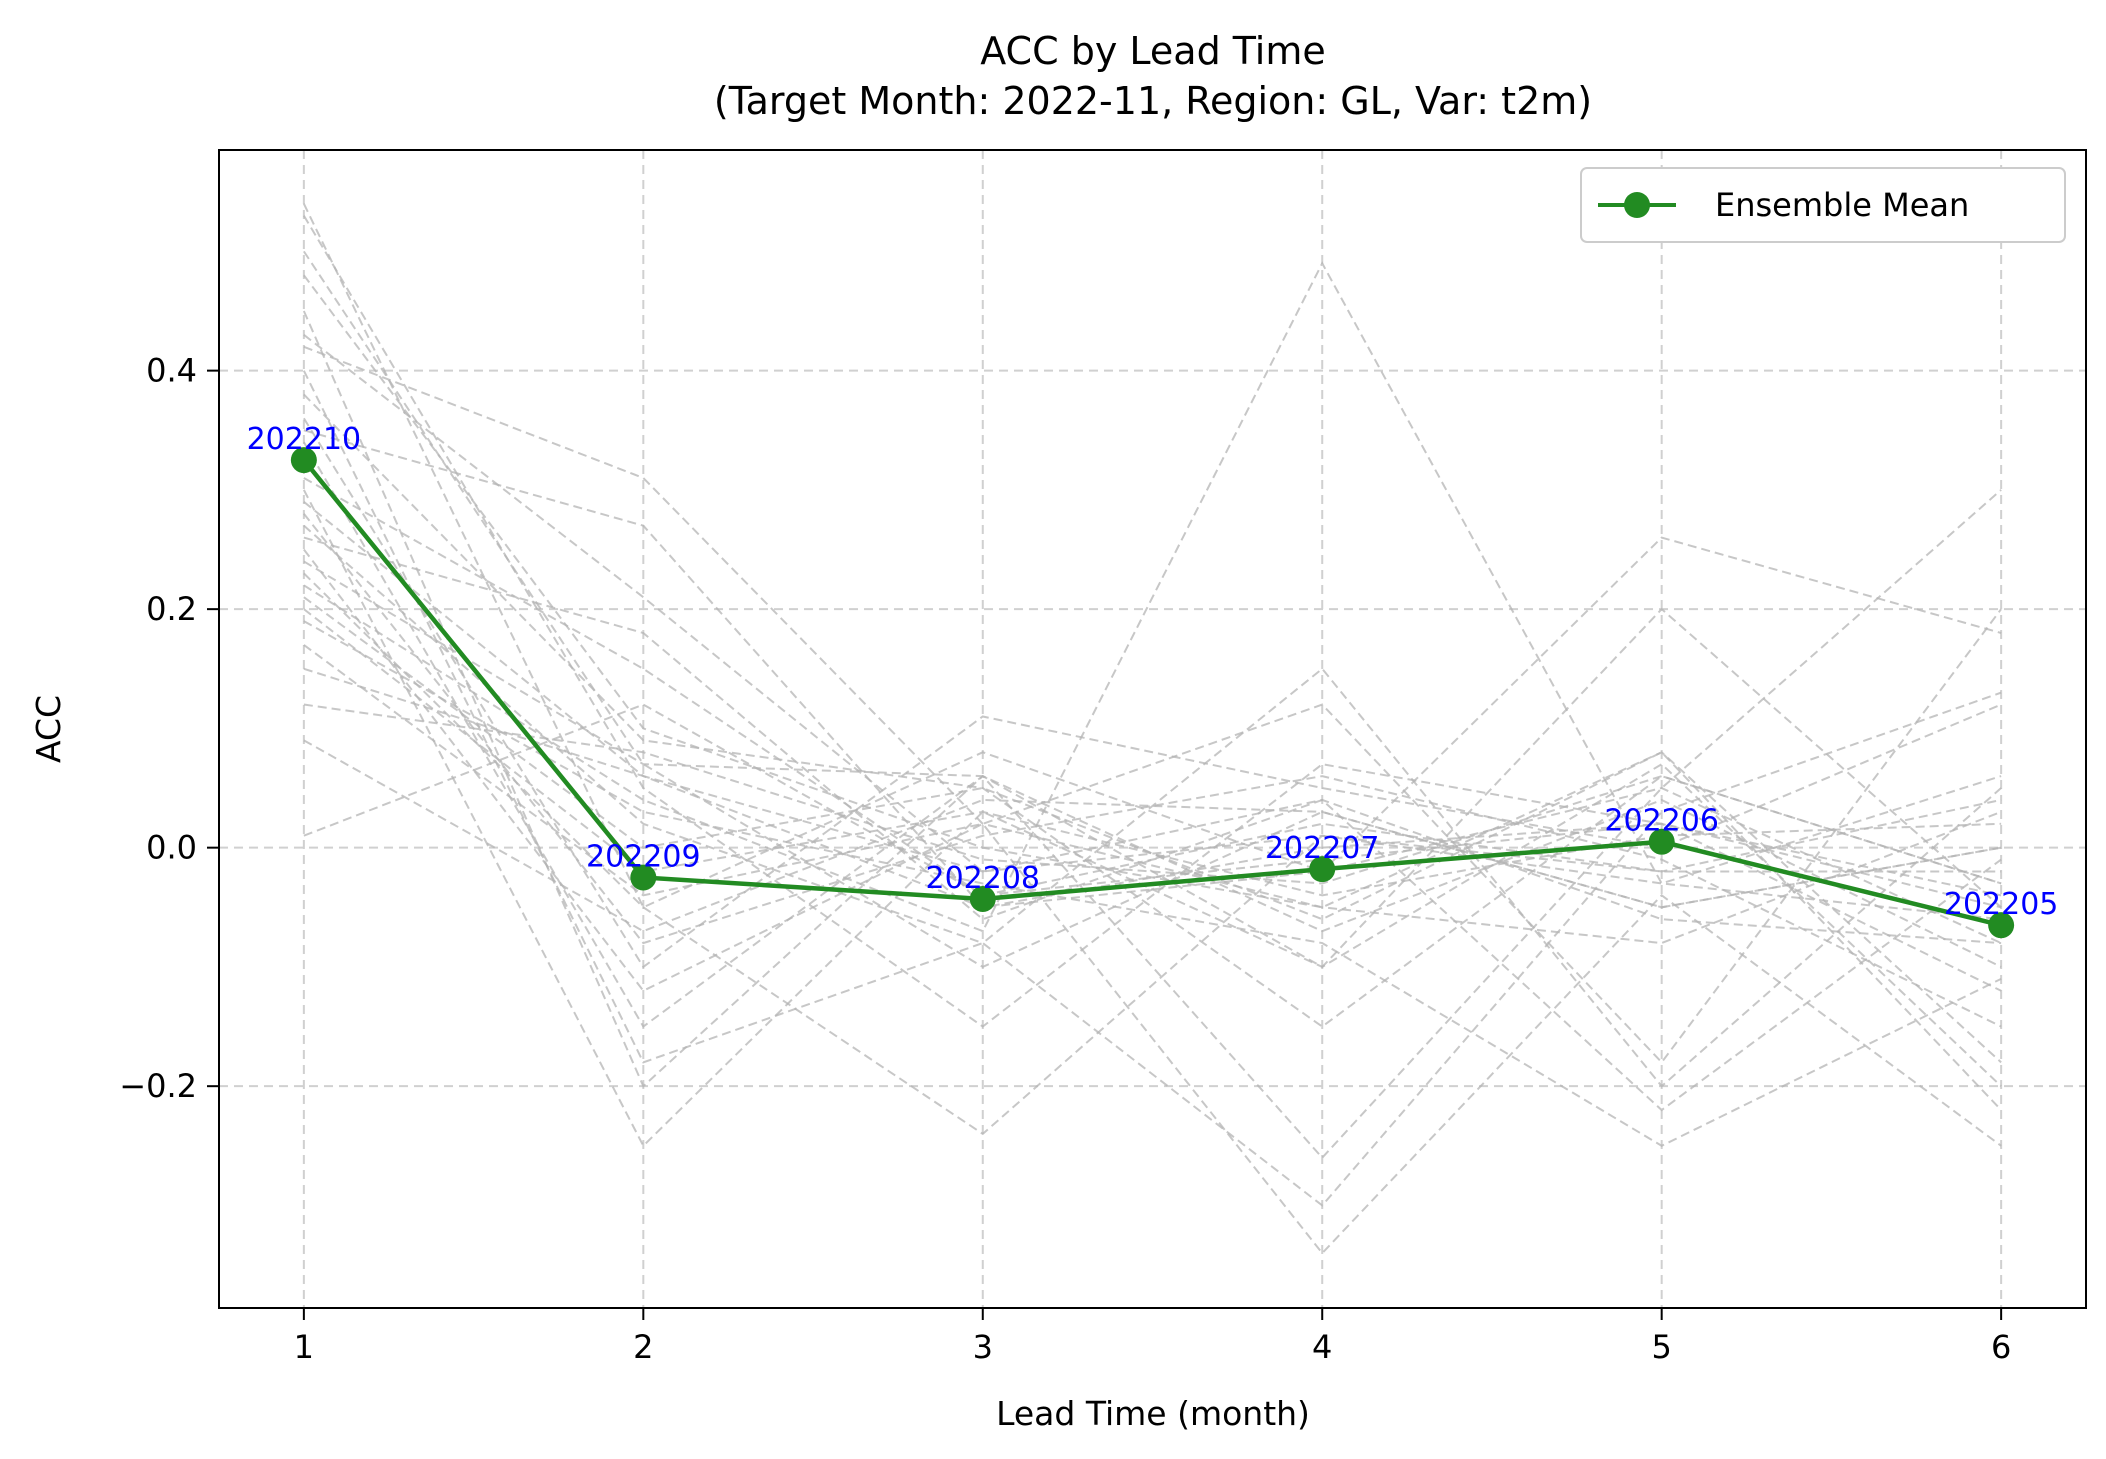  What do you see at coordinates (2001, 904) in the screenshot?
I see `point-label: 202205` at bounding box center [2001, 904].